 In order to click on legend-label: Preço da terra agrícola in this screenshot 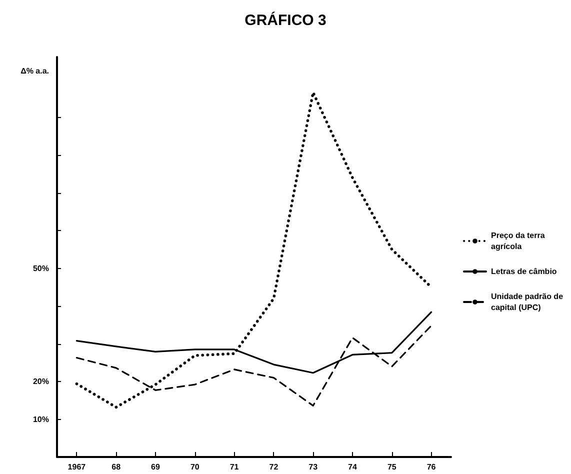, I will do `click(519, 241)`.